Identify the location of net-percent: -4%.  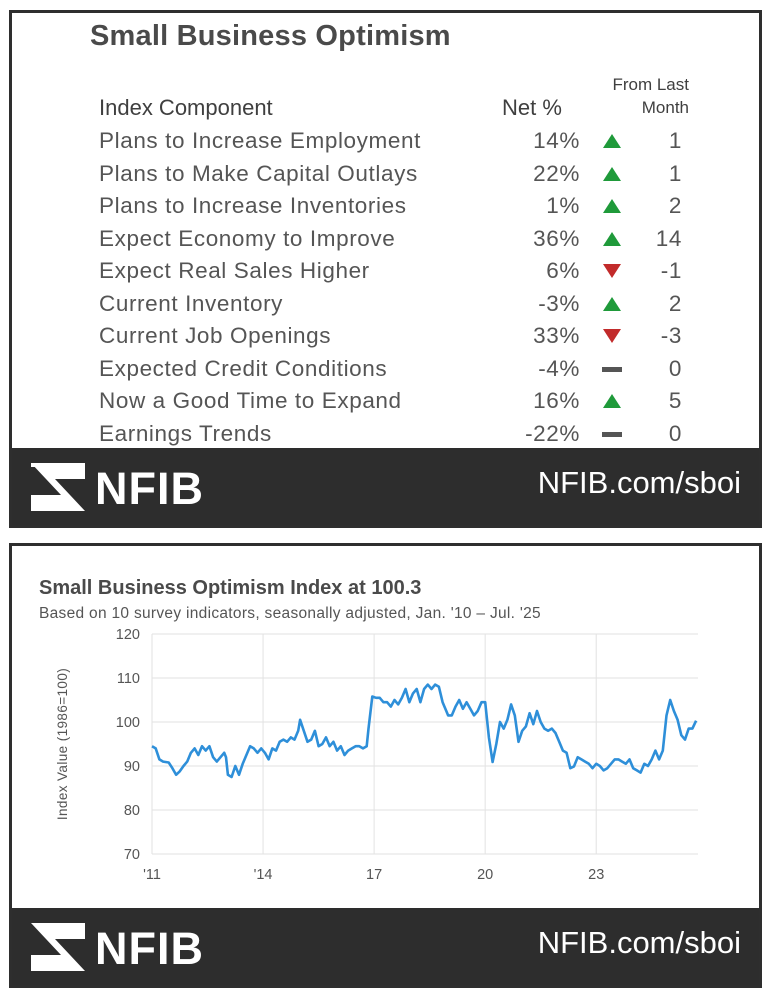
(559, 368).